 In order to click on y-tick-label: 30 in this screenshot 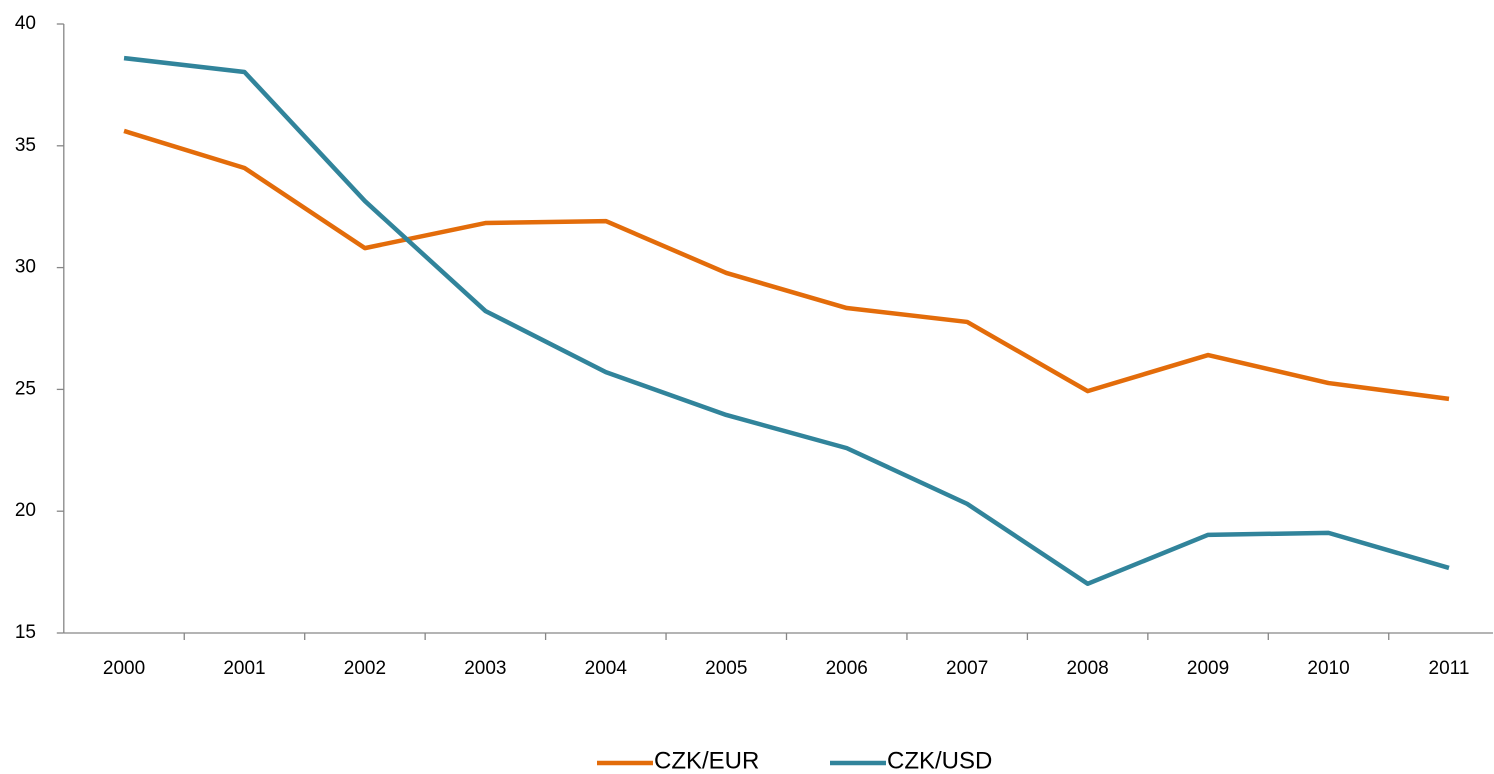, I will do `click(25, 267)`.